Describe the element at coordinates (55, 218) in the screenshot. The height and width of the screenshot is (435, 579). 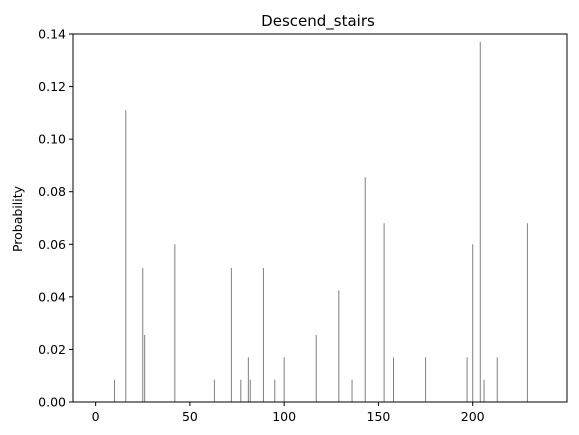
I see `y-ticks: 0.00 0.02 0.04 0.06 0.08 0.10 0.12 0.14` at that location.